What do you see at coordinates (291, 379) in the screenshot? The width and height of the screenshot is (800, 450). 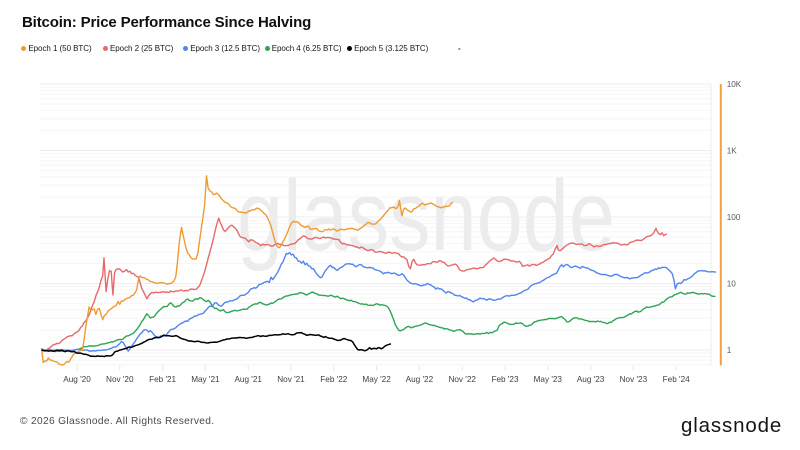 I see `svg-text: Nov '21` at bounding box center [291, 379].